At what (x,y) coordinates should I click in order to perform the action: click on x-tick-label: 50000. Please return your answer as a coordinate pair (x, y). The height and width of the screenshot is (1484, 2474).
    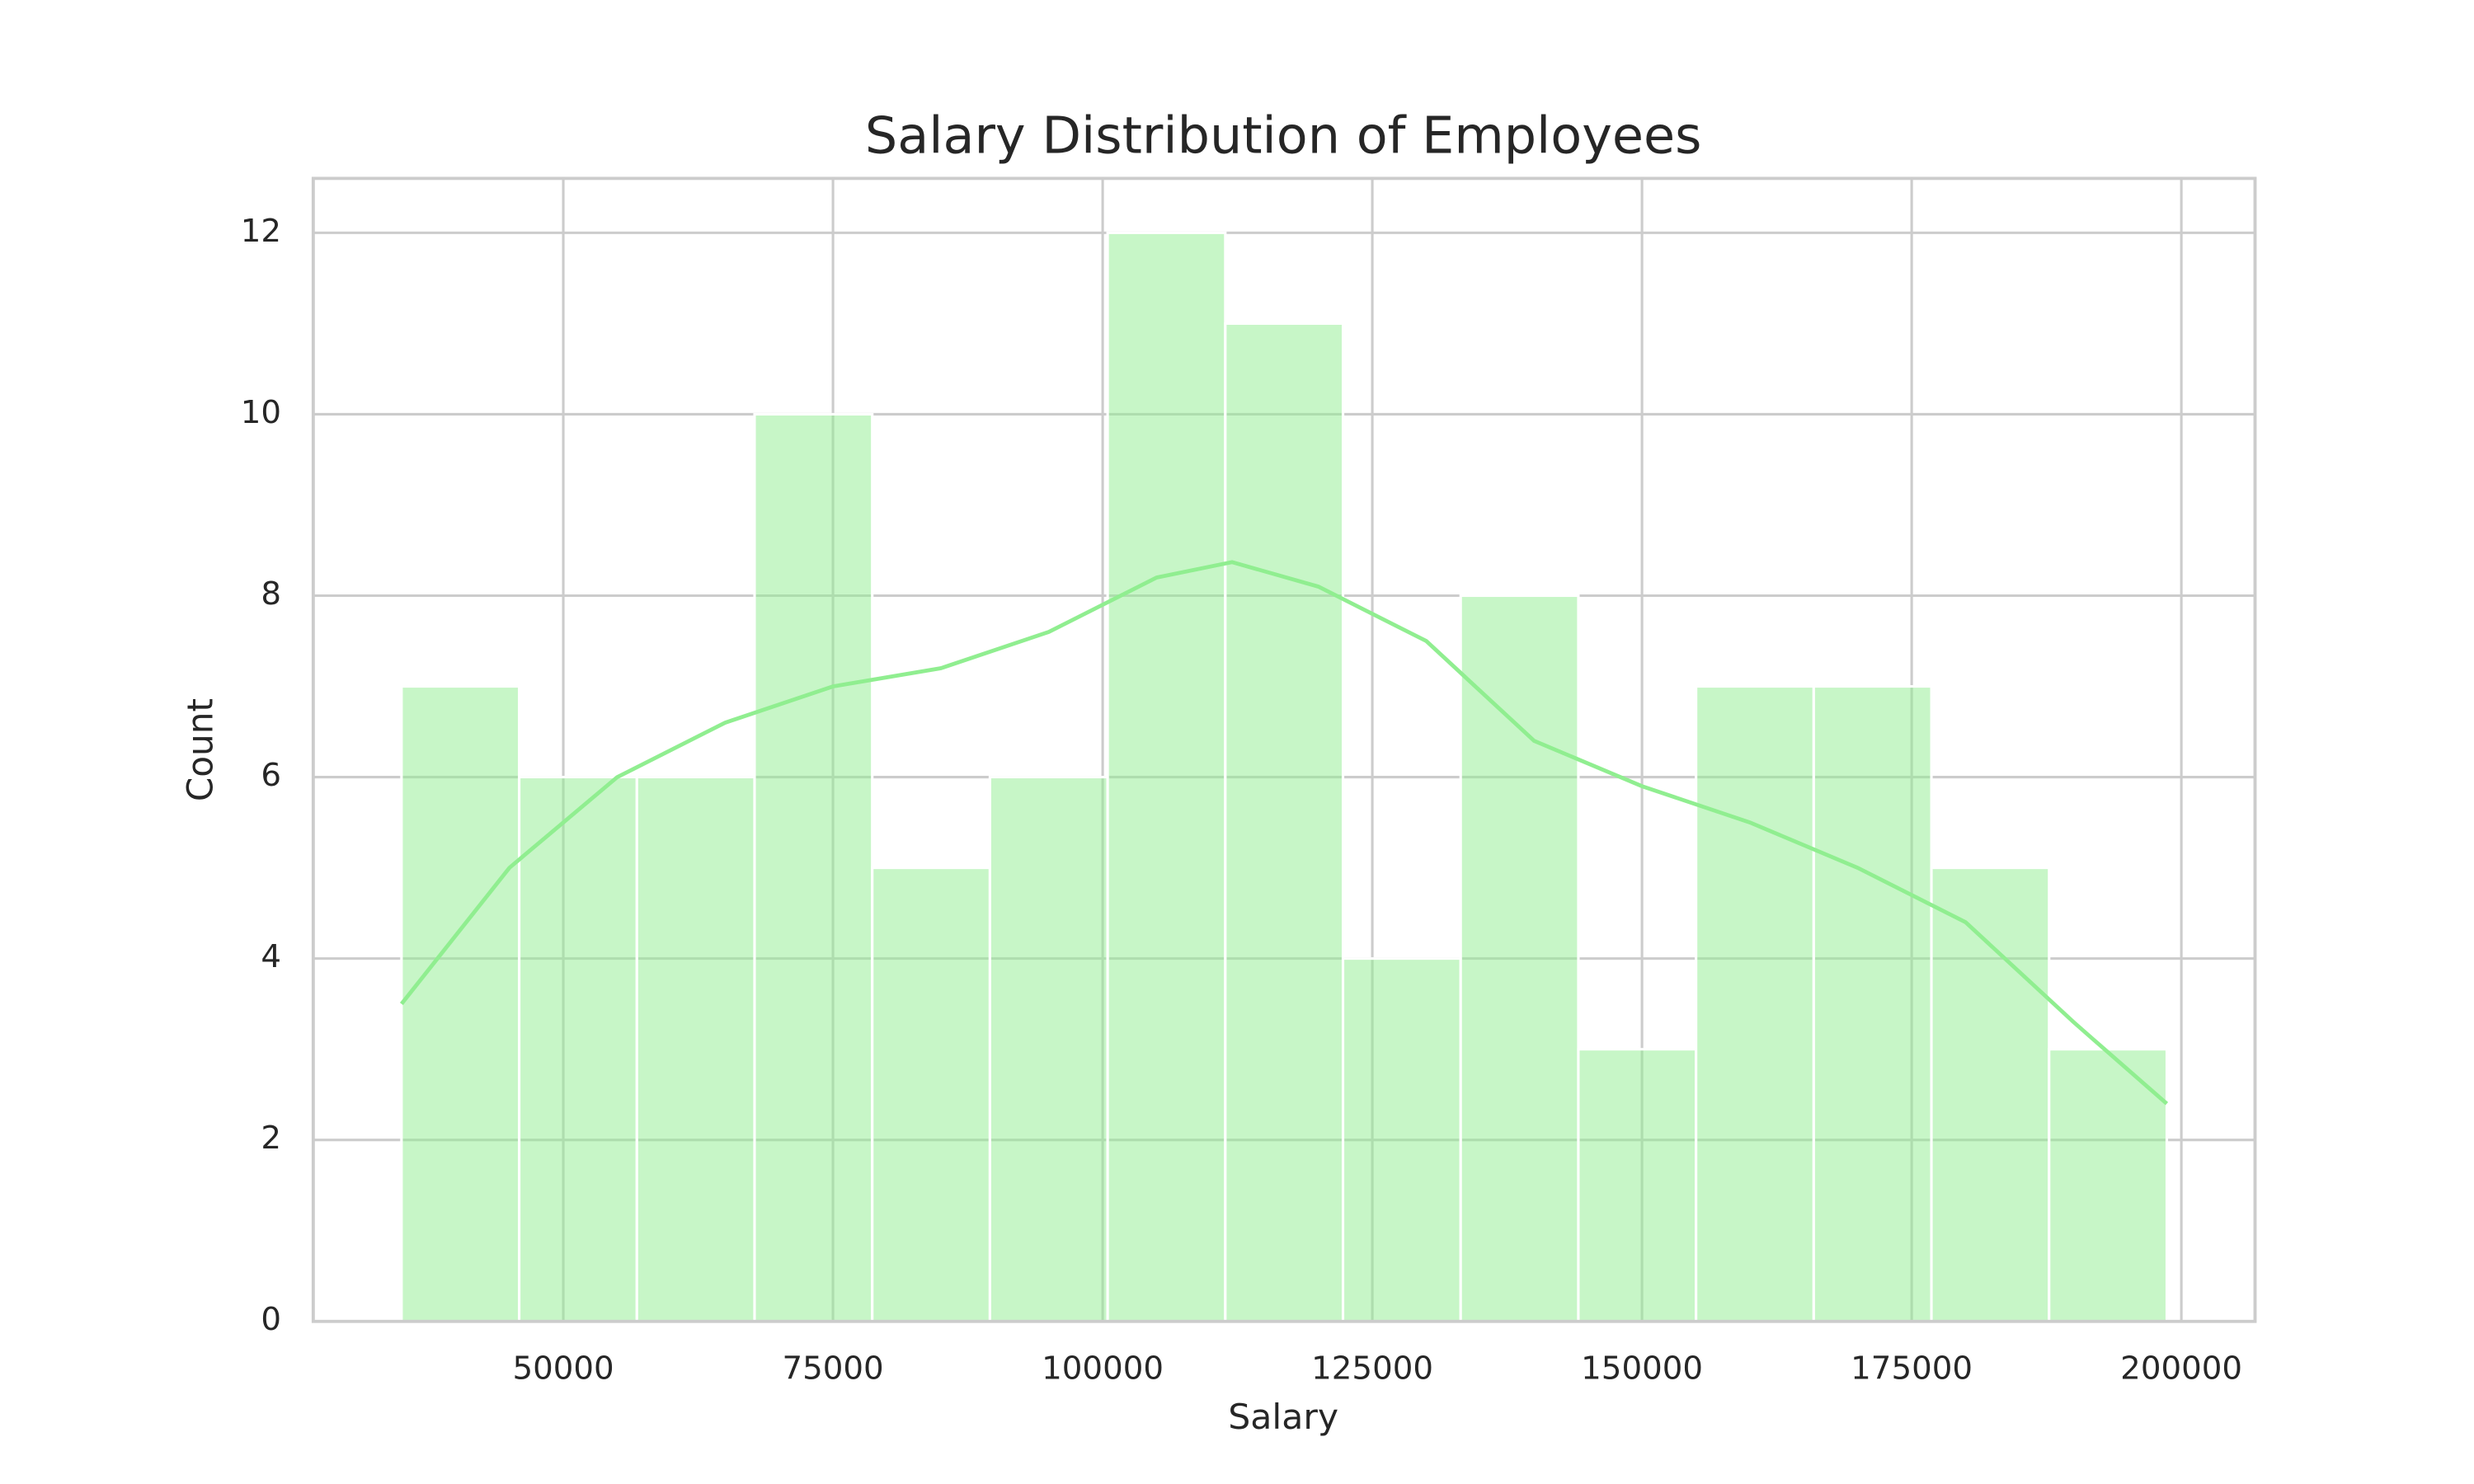
    Looking at the image, I should click on (563, 1369).